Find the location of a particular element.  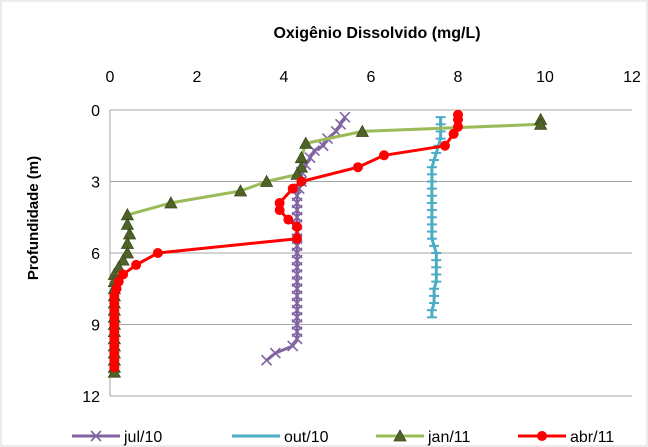

x-tick-label: 10 is located at coordinates (545, 77).